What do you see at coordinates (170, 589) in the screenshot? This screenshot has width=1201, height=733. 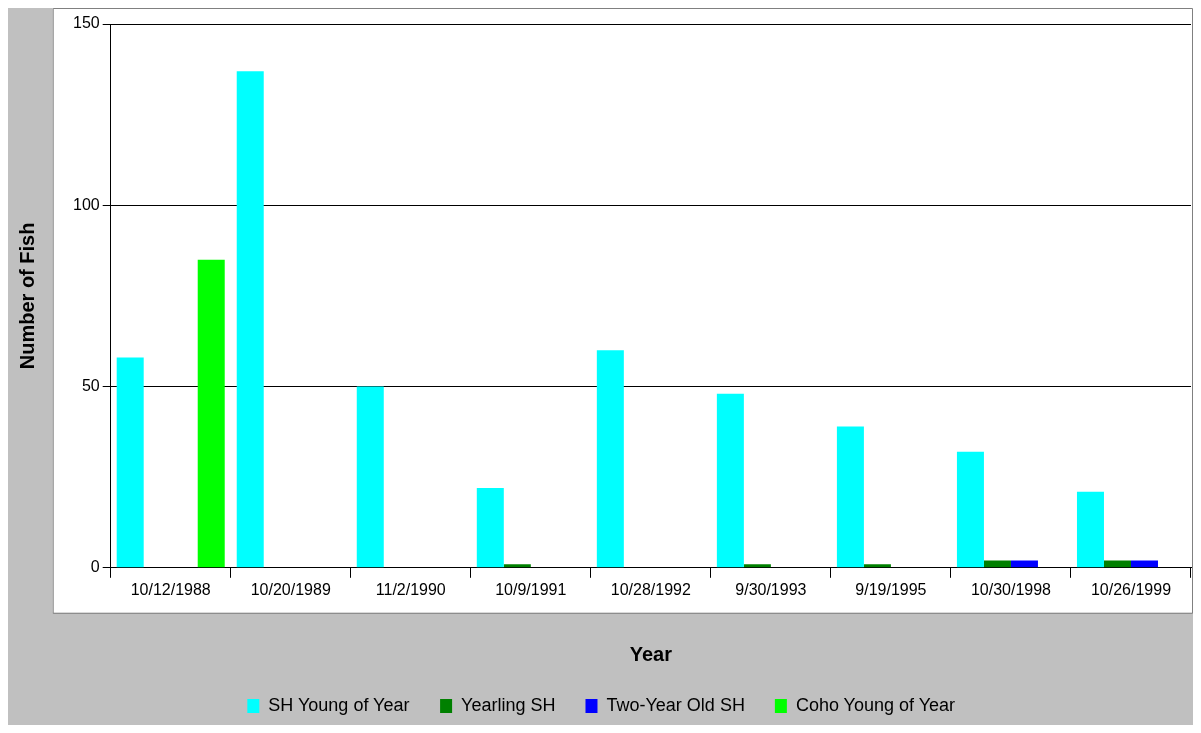 I see `x-tick-label: 10/12/1988` at bounding box center [170, 589].